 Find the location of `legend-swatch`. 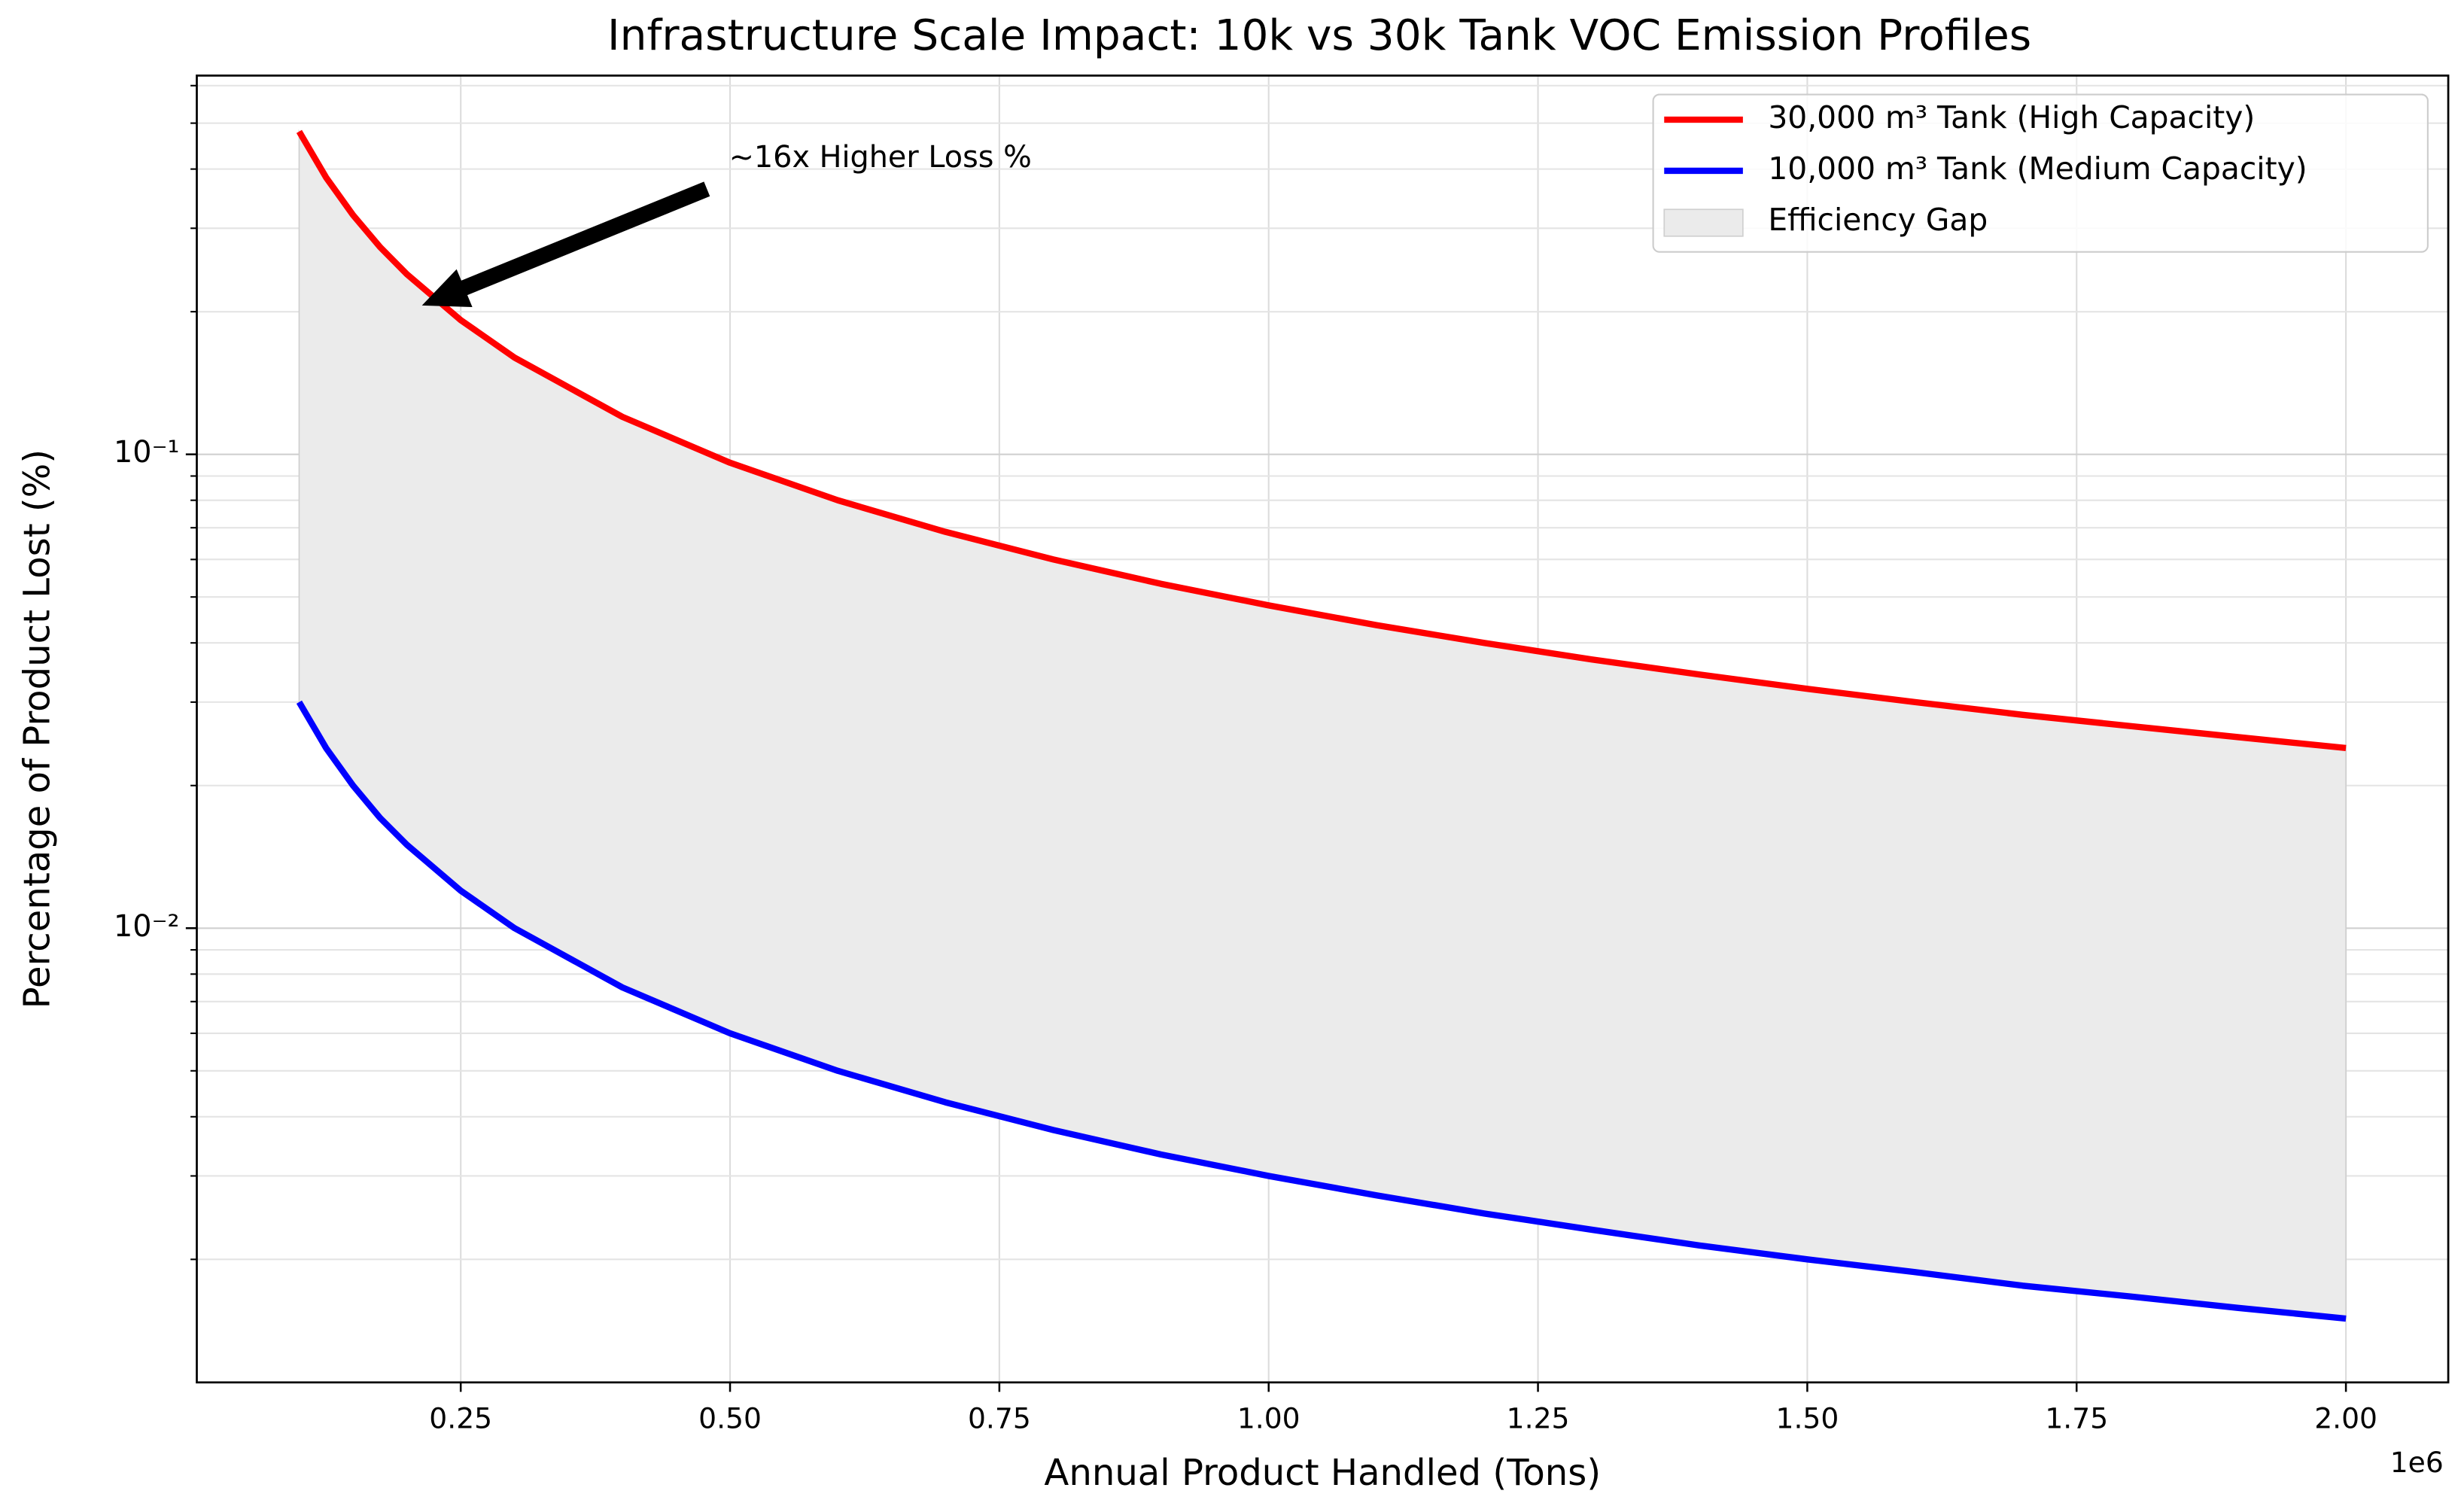

legend-swatch is located at coordinates (1703, 223).